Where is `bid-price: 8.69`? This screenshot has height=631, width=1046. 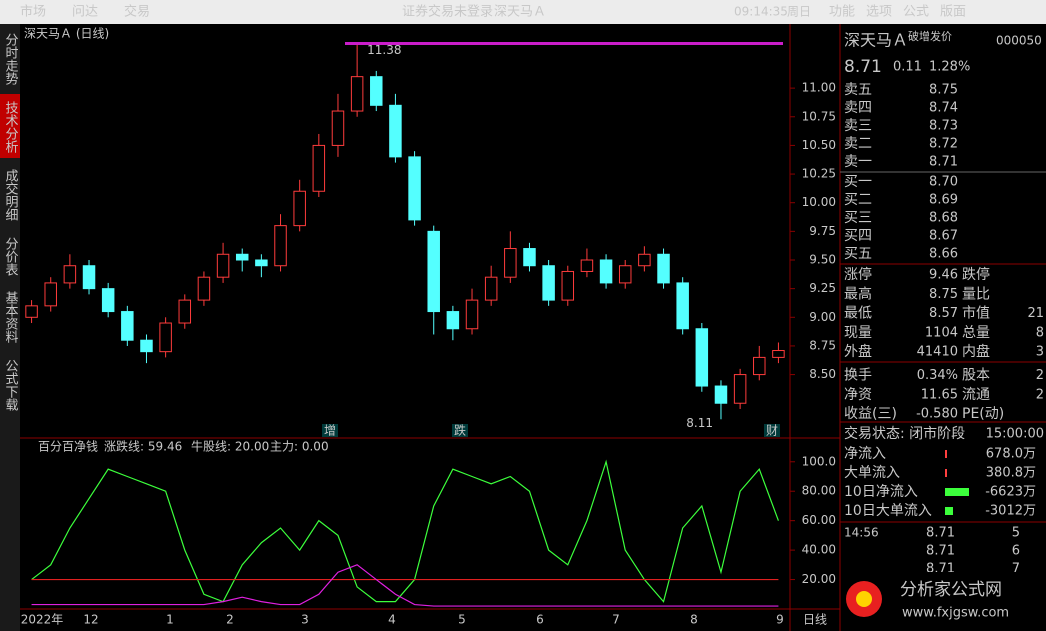 bid-price: 8.69 is located at coordinates (943, 200).